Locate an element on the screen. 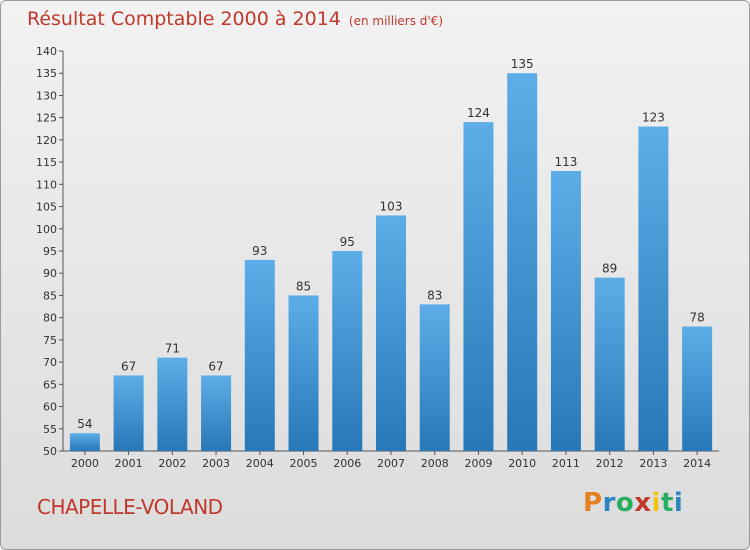  data-label-2002: 71 is located at coordinates (172, 349).